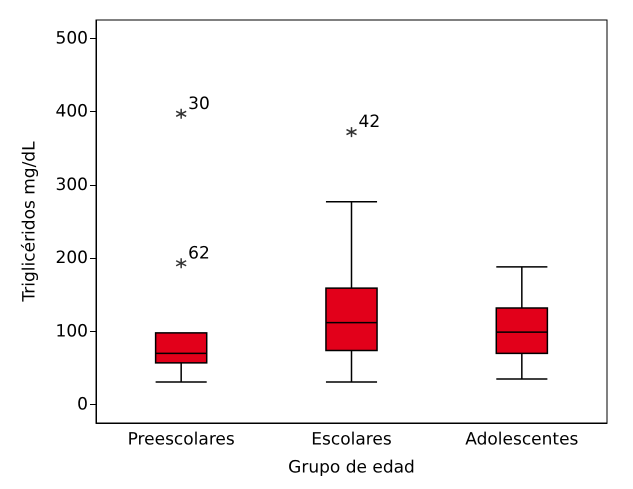 The width and height of the screenshot is (633, 489). I want to click on y-tick-label: 0, so click(82, 404).